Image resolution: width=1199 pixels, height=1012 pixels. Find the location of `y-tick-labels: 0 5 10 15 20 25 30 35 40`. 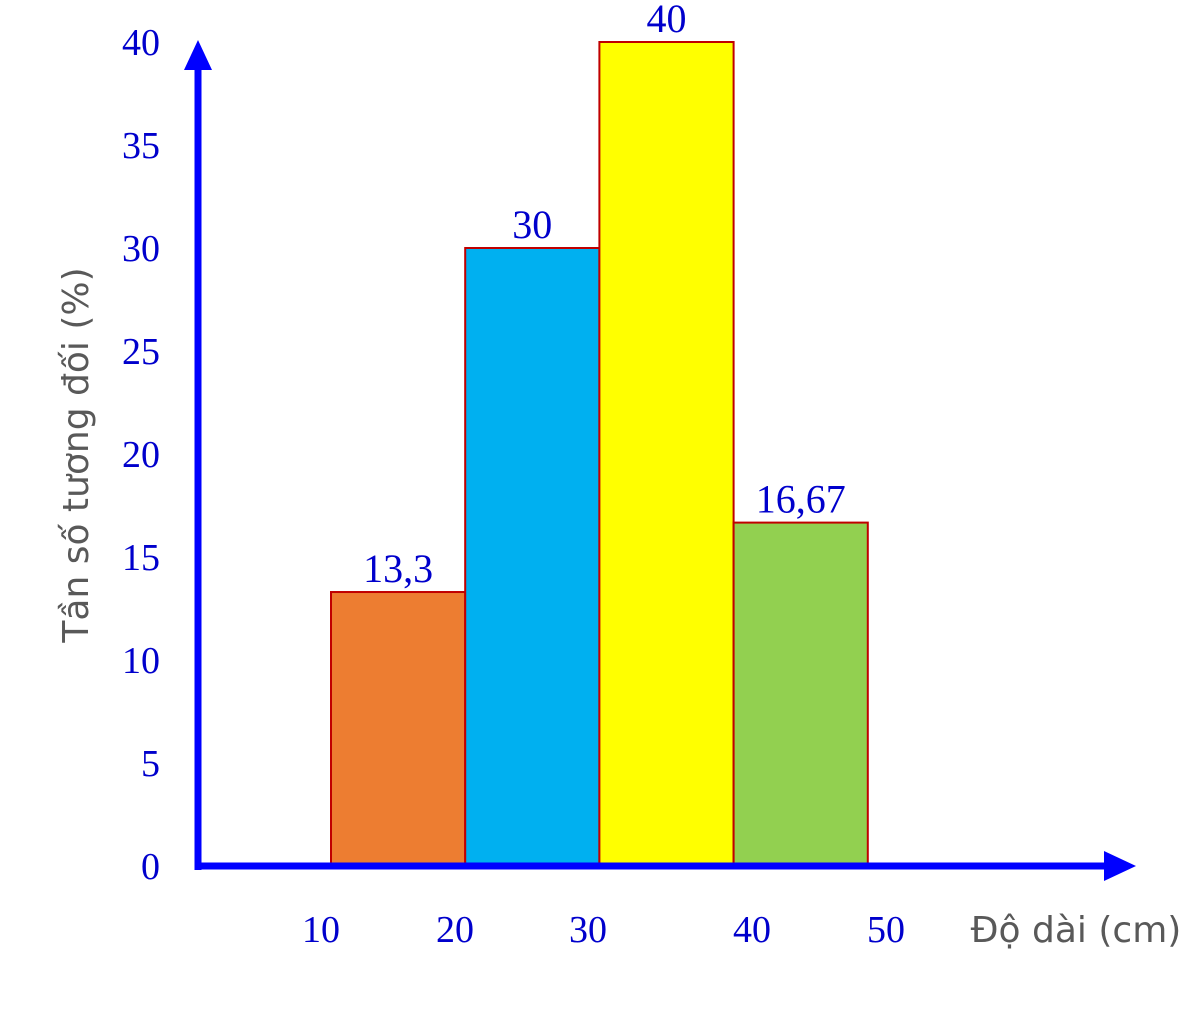

y-tick-labels: 0 5 10 15 20 25 30 35 40 is located at coordinates (141, 455).